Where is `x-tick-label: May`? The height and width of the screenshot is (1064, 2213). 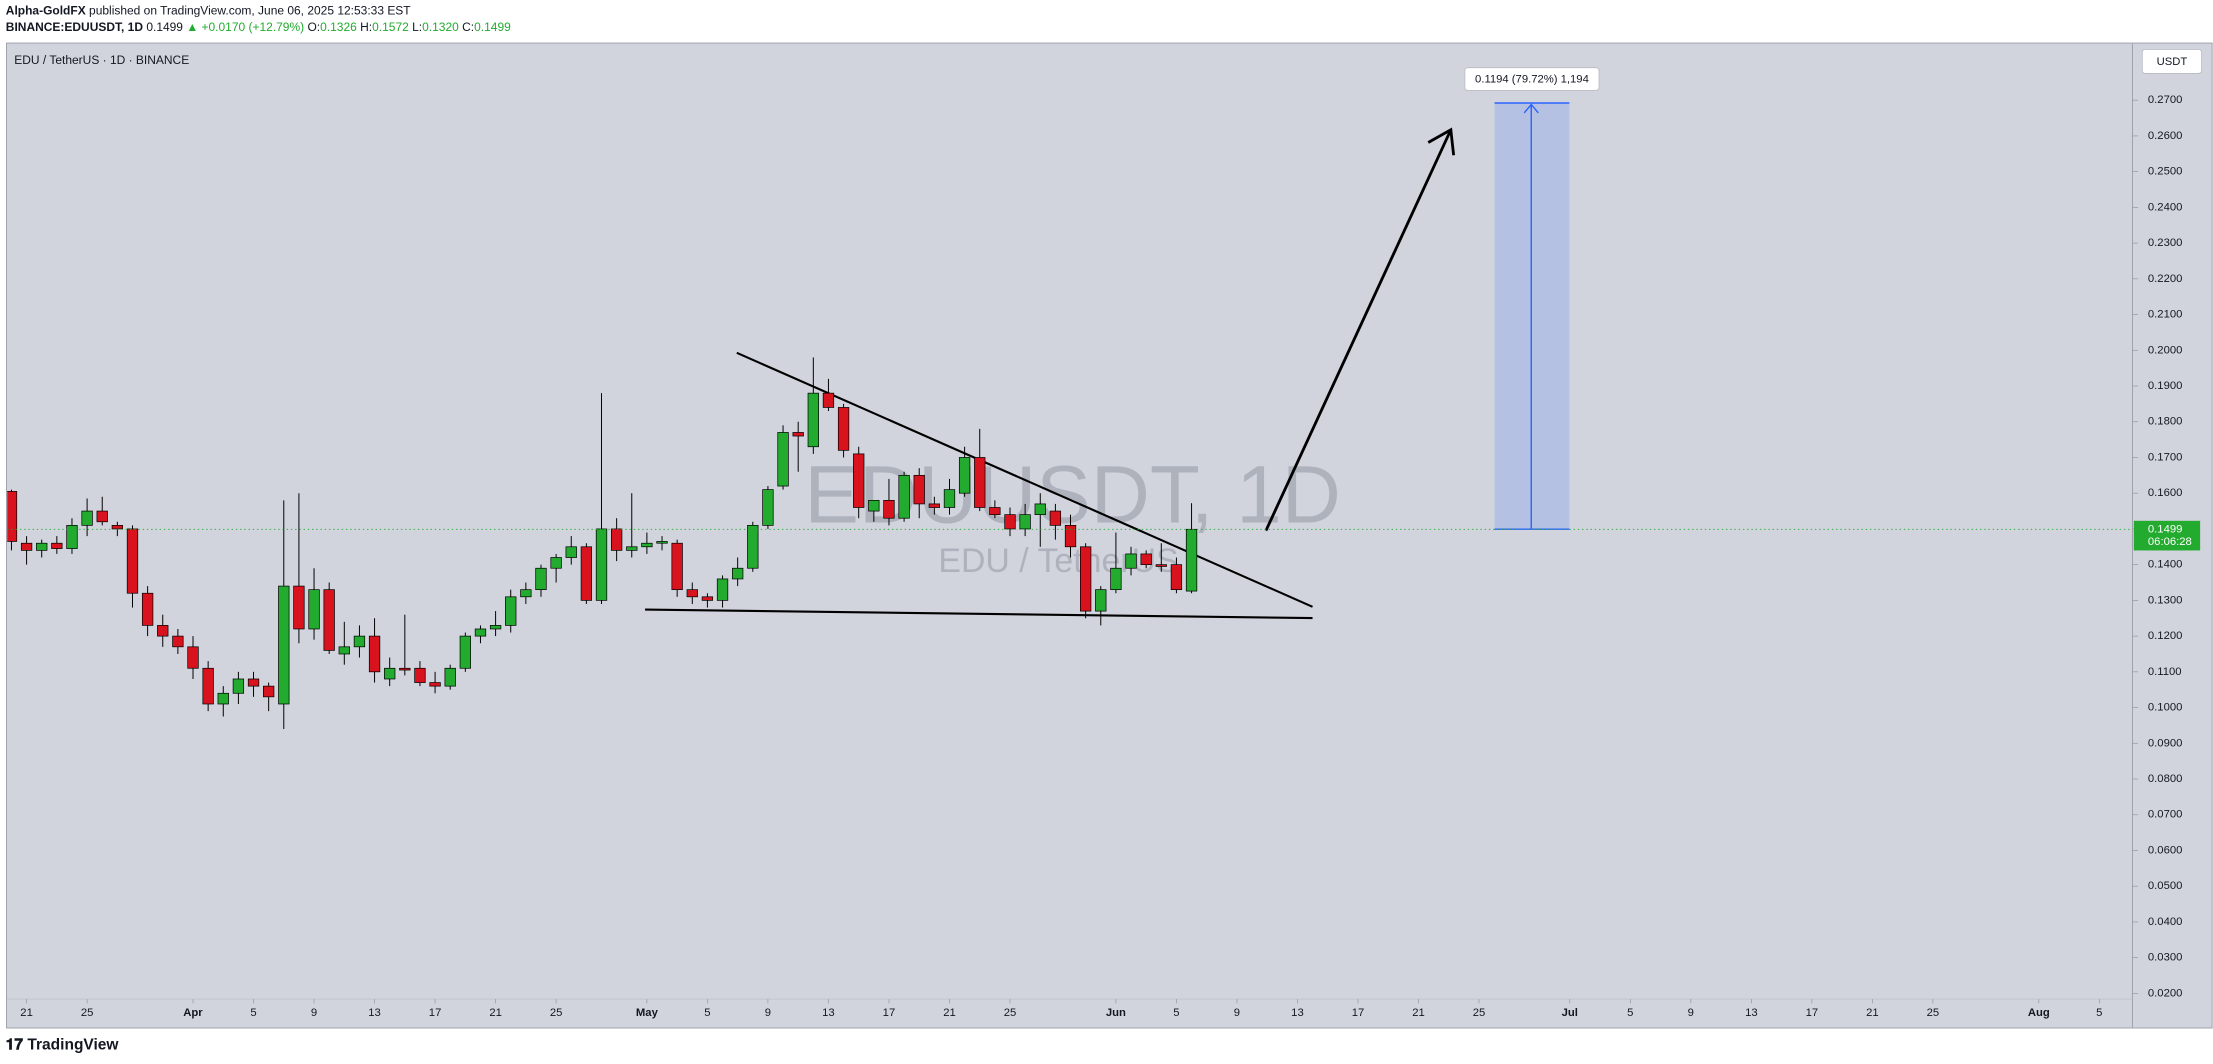 x-tick-label: May is located at coordinates (647, 1013).